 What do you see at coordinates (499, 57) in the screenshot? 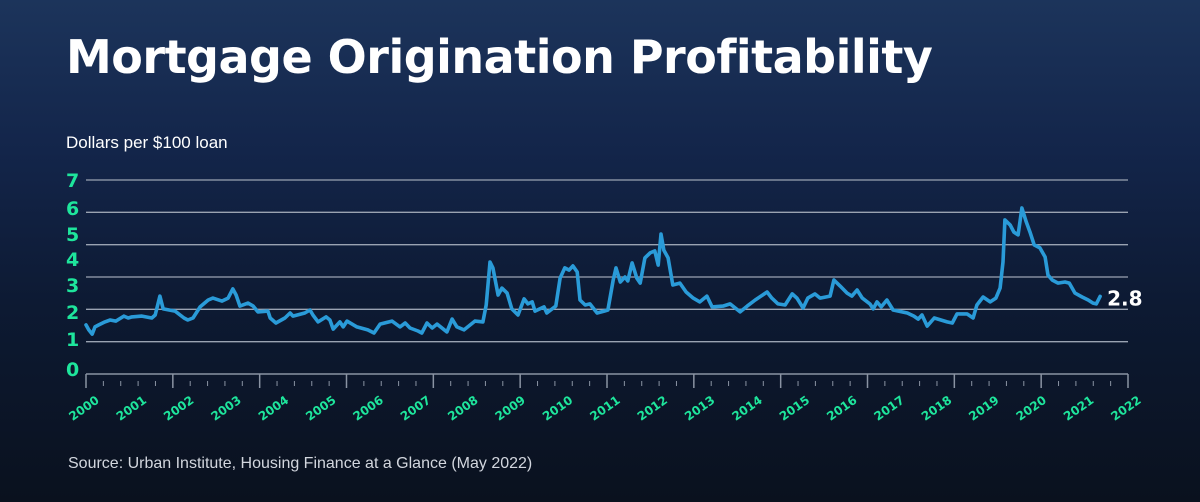
I see `chart-title: Mortgage Origination Profitability` at bounding box center [499, 57].